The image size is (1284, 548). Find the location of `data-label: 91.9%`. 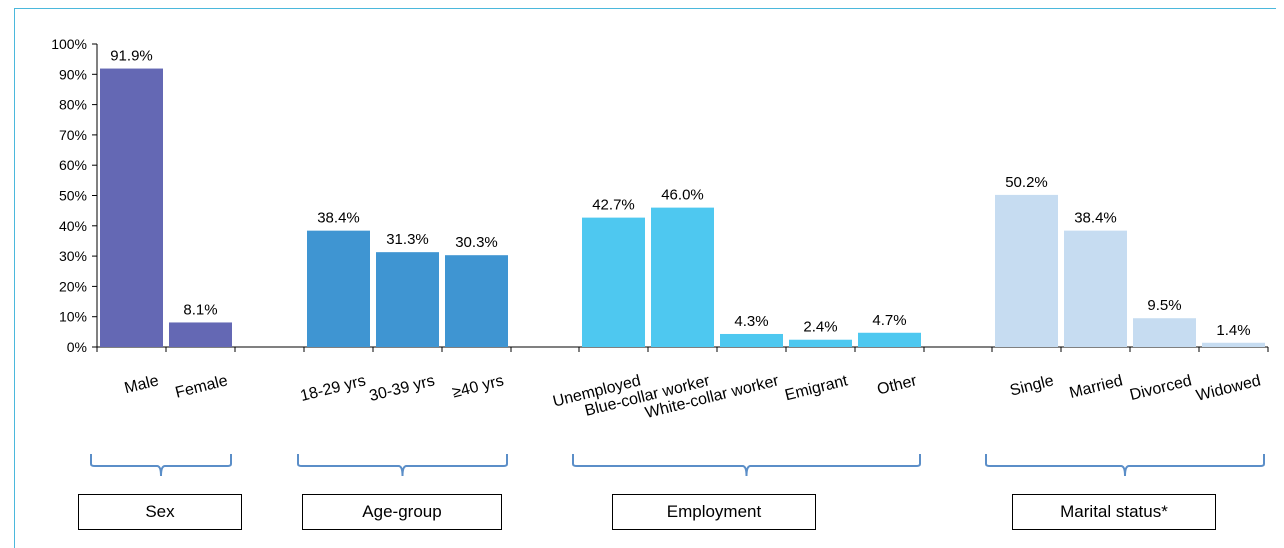

data-label: 91.9% is located at coordinates (131, 56).